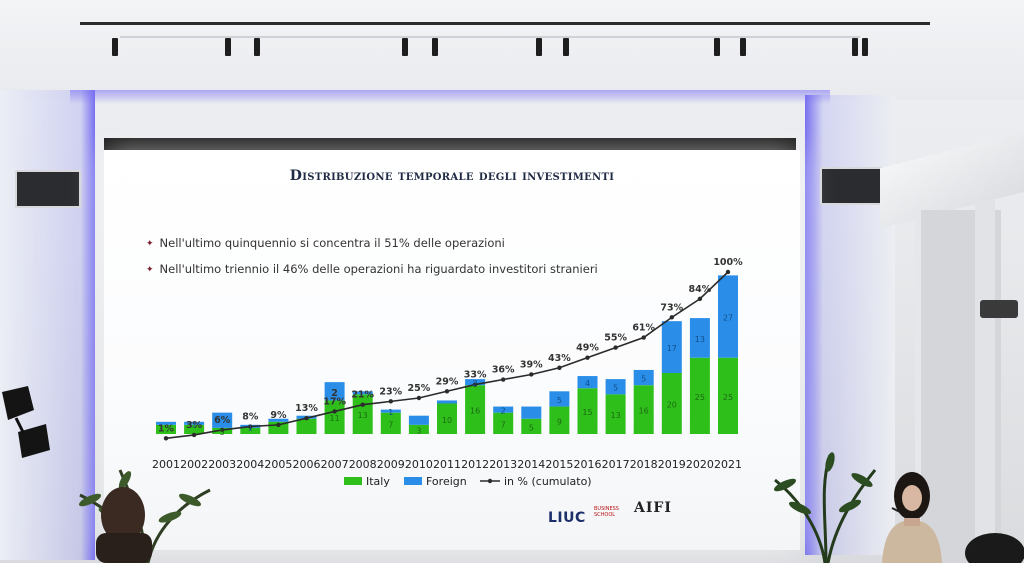 Image resolution: width=1024 pixels, height=563 pixels. Describe the element at coordinates (390, 424) in the screenshot. I see `bar-italy-label: 7` at that location.